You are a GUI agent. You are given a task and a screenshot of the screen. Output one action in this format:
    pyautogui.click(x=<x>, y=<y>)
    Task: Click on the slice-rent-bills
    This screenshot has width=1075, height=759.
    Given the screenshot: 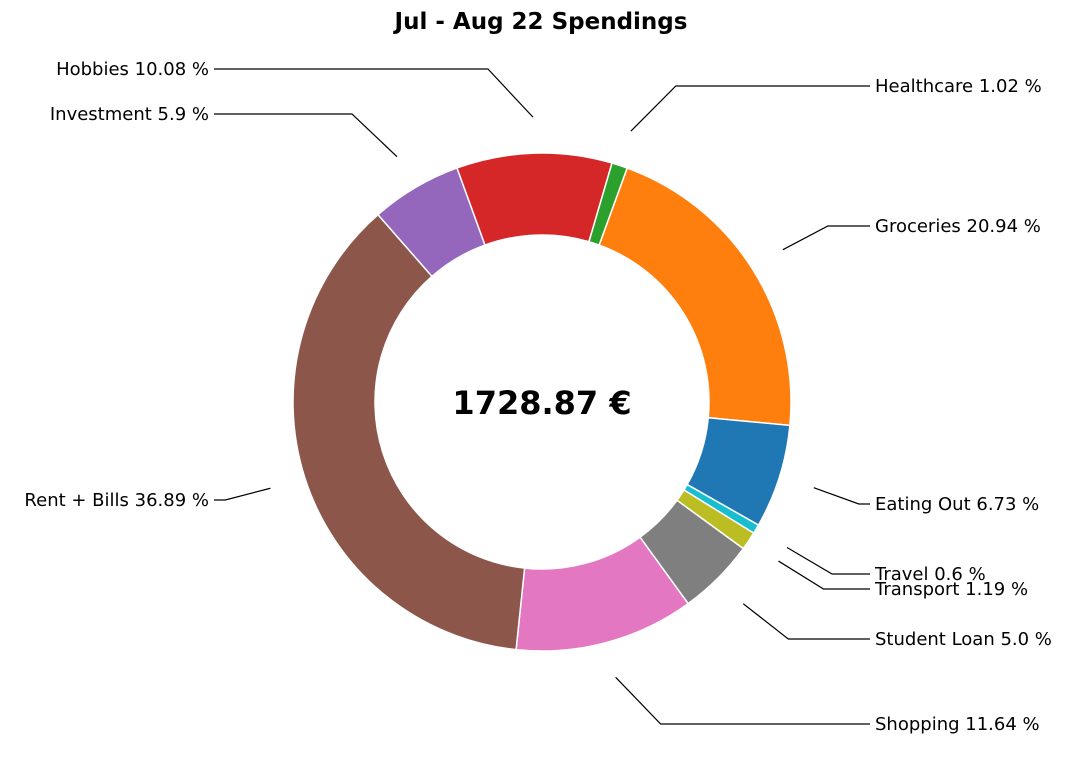 What is the action you would take?
    pyautogui.click(x=409, y=432)
    